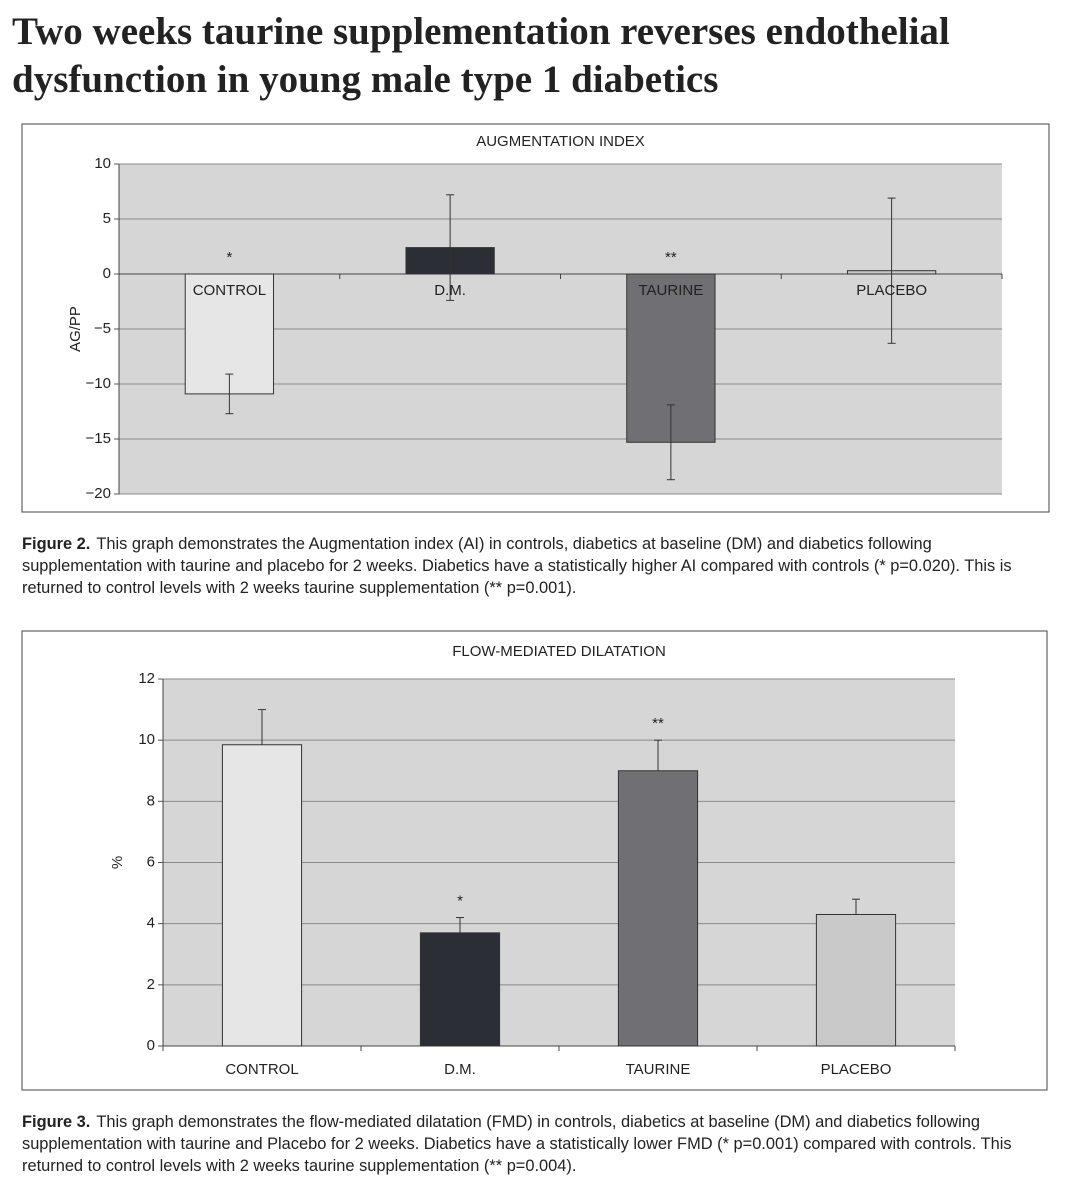 The image size is (1069, 1200). Describe the element at coordinates (98, 438) in the screenshot. I see `y-tick-label: −15` at that location.